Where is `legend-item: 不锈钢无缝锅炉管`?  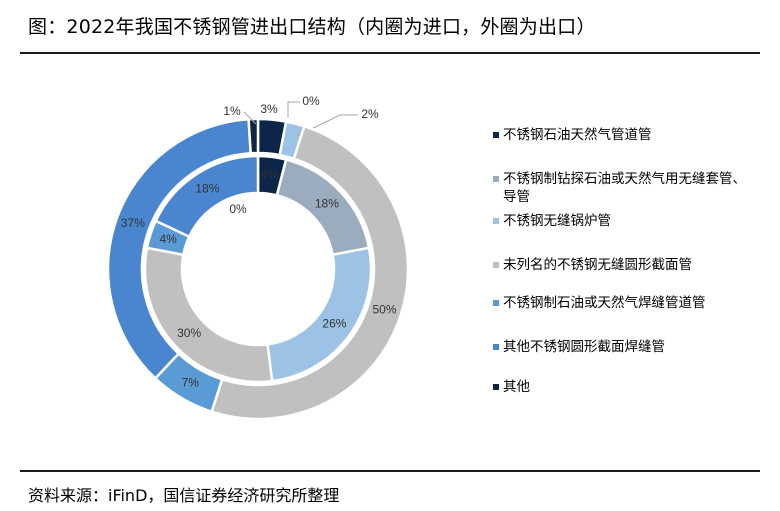 legend-item: 不锈钢无缝锅炉管 is located at coordinates (623, 221).